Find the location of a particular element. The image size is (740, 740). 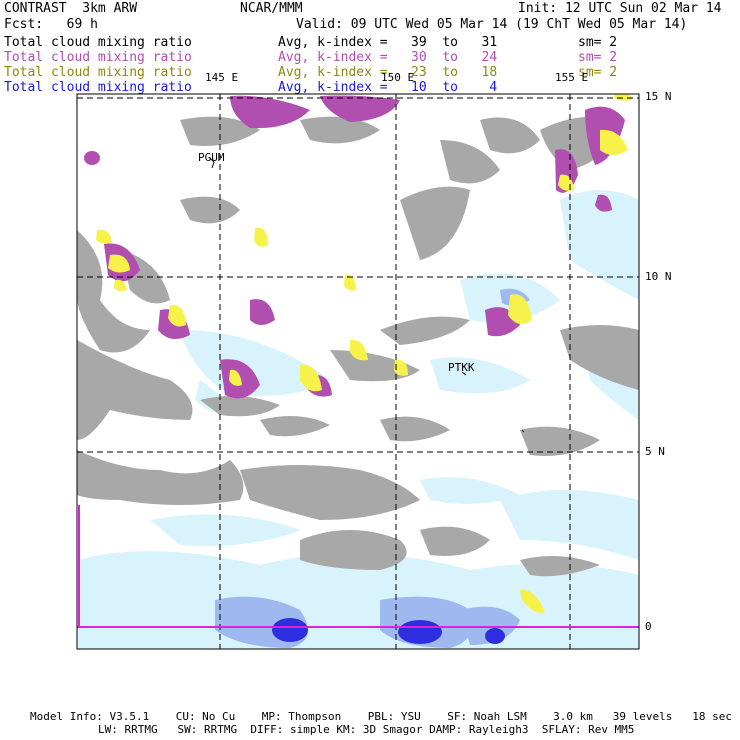

lon-label-145: 145 E is located at coordinates (222, 77).